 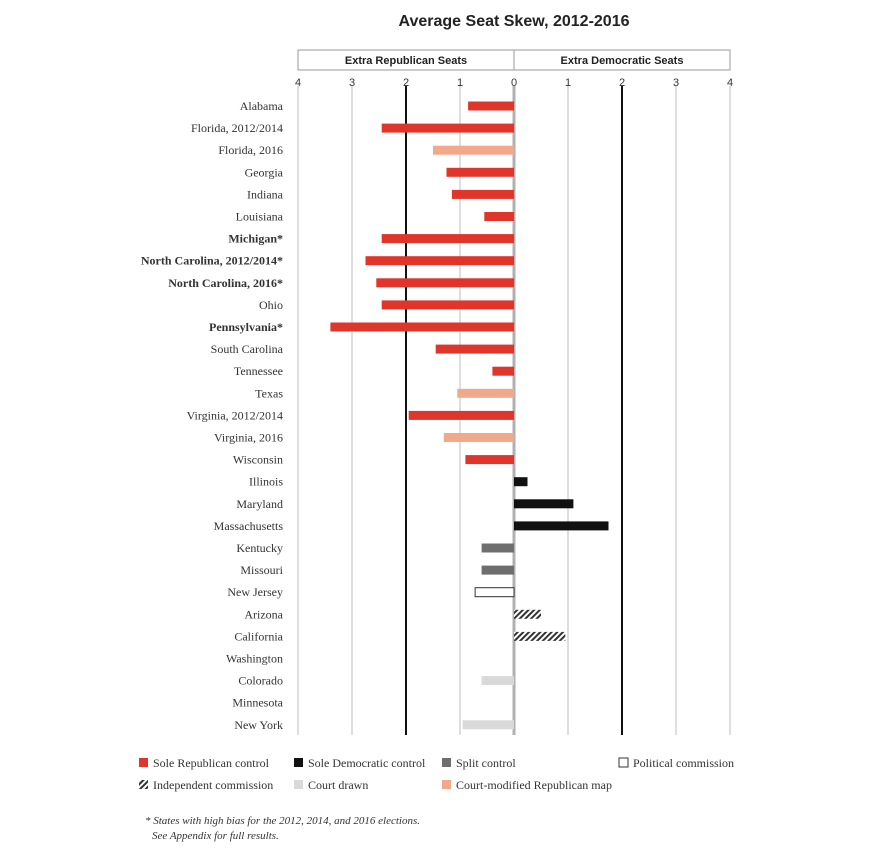 I want to click on category-label: Ohio, so click(x=271, y=305).